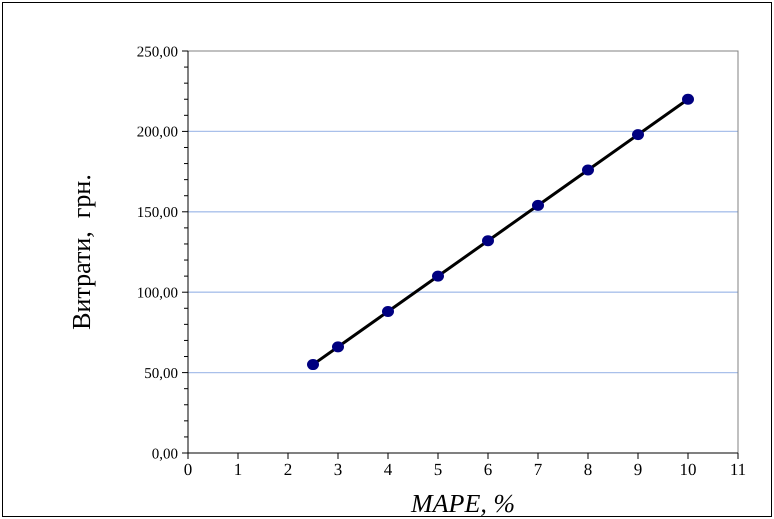  What do you see at coordinates (161, 374) in the screenshot?
I see `y-tick-label: 50,00` at bounding box center [161, 374].